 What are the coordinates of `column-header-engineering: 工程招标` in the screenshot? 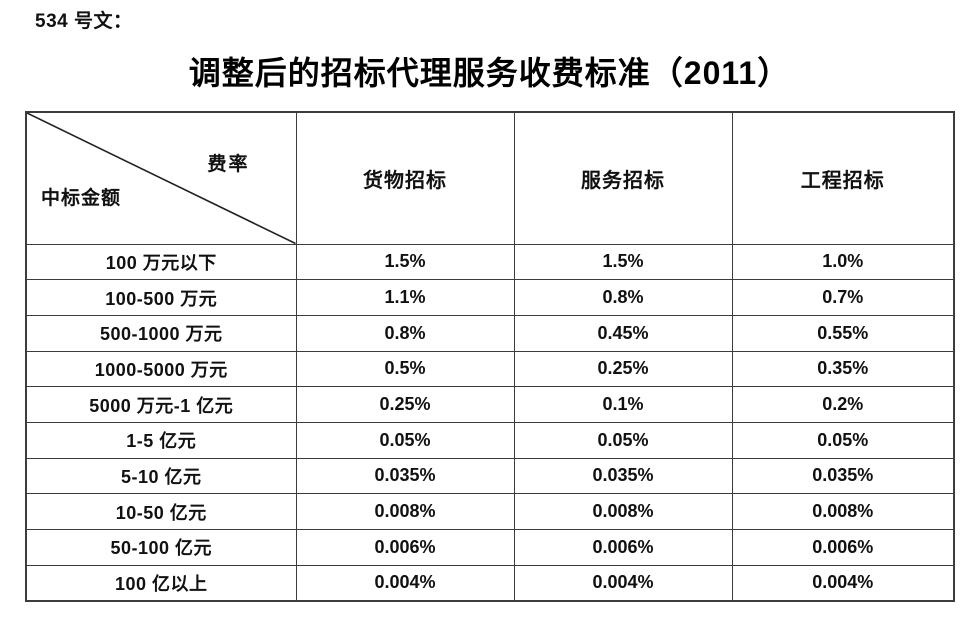 It's located at (843, 178).